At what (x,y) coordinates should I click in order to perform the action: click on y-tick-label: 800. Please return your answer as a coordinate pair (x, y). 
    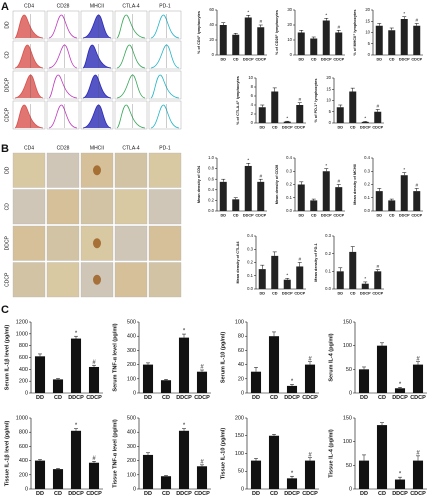
    Looking at the image, I should click on (23, 433).